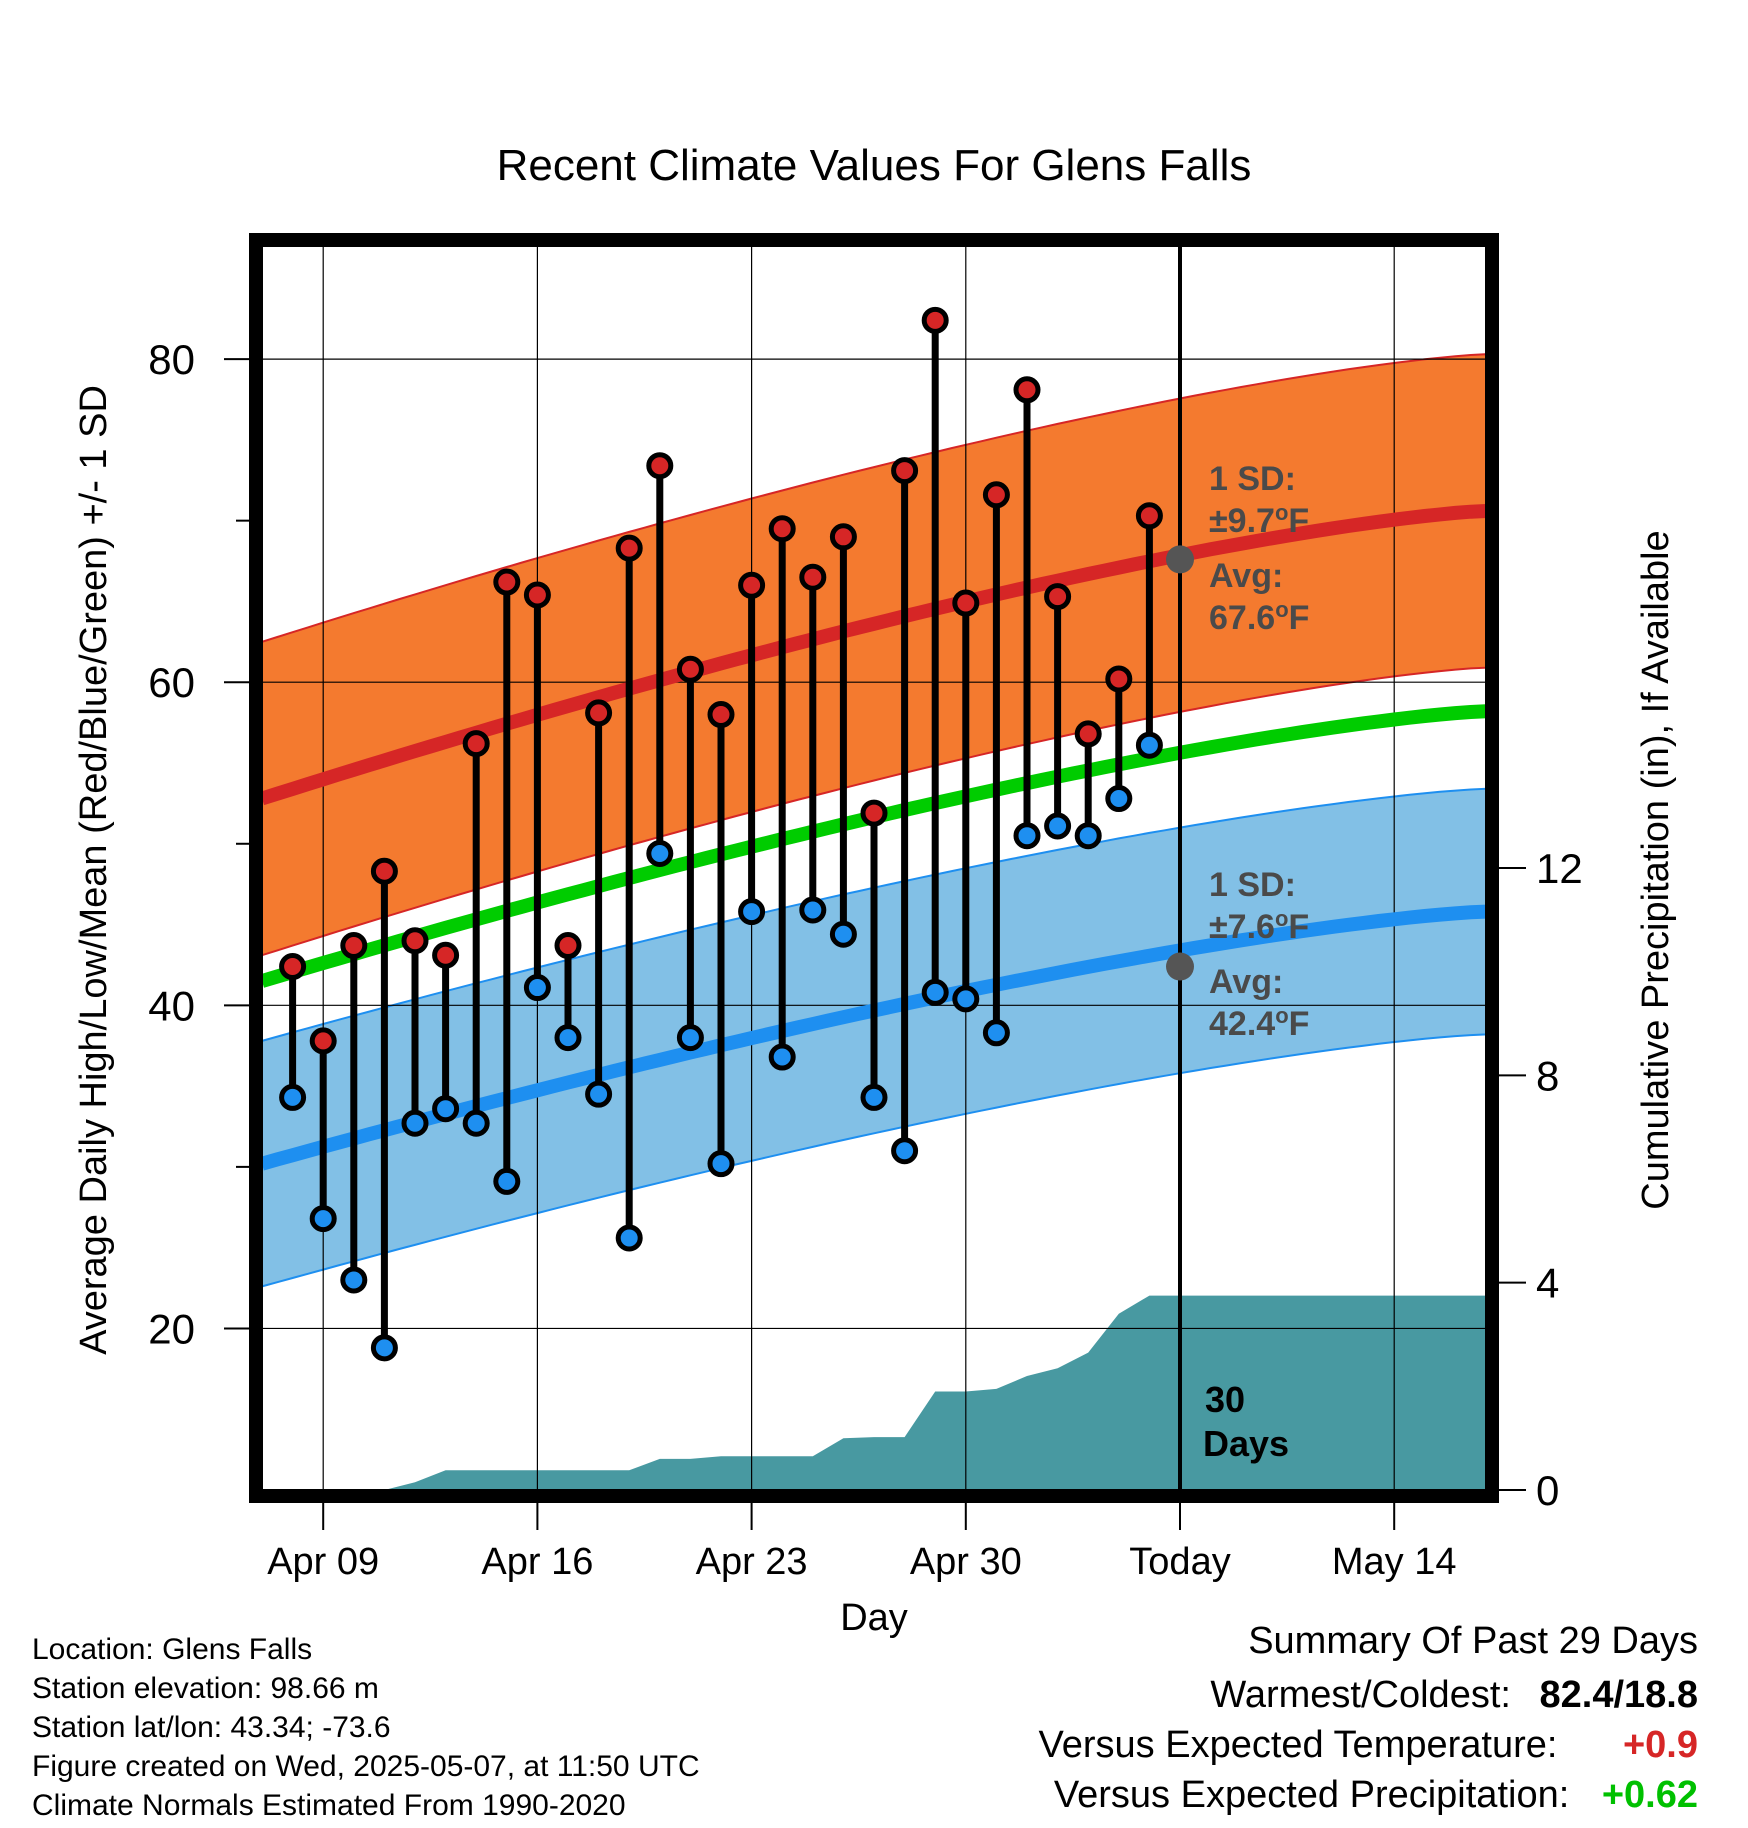 The width and height of the screenshot is (1748, 1828). Describe the element at coordinates (1246, 576) in the screenshot. I see `high-avg-label: Avg:` at that location.